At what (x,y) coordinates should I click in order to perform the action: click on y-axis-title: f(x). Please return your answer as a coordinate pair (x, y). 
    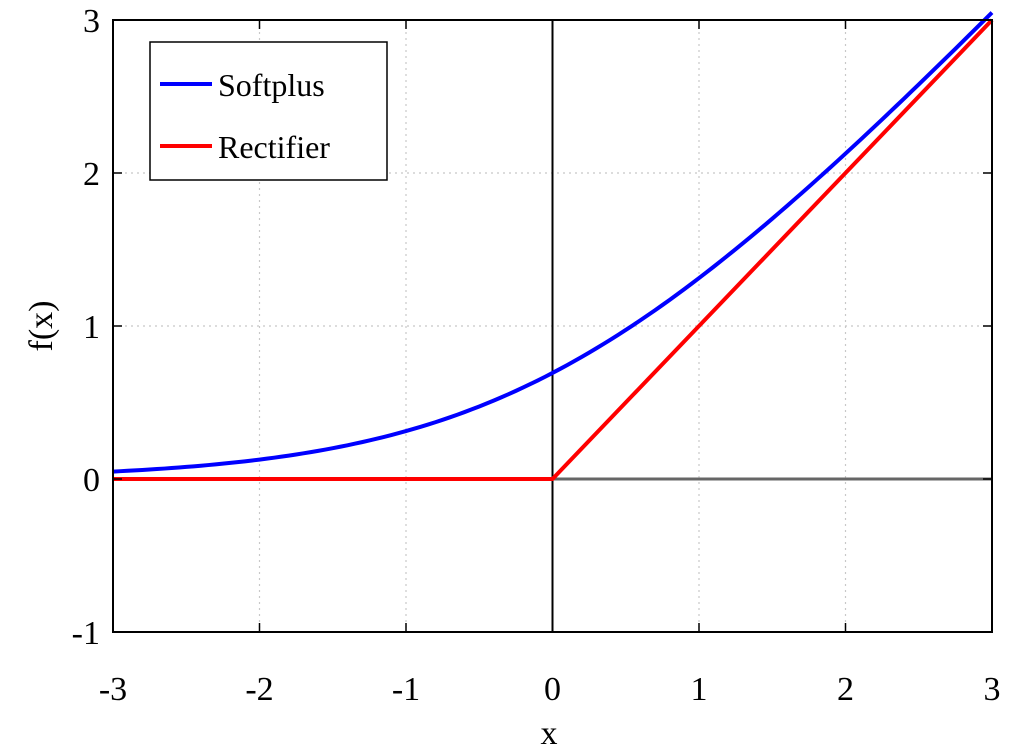
    Looking at the image, I should click on (41, 326).